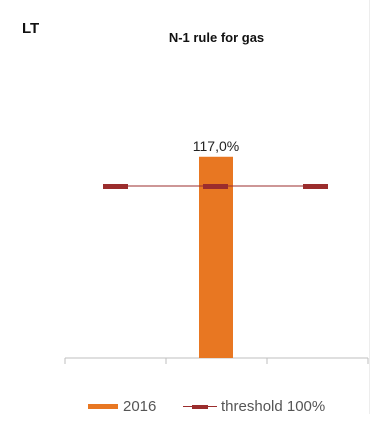 The image size is (377, 423). I want to click on chart-title: N-1 rule for gas, so click(216, 37).